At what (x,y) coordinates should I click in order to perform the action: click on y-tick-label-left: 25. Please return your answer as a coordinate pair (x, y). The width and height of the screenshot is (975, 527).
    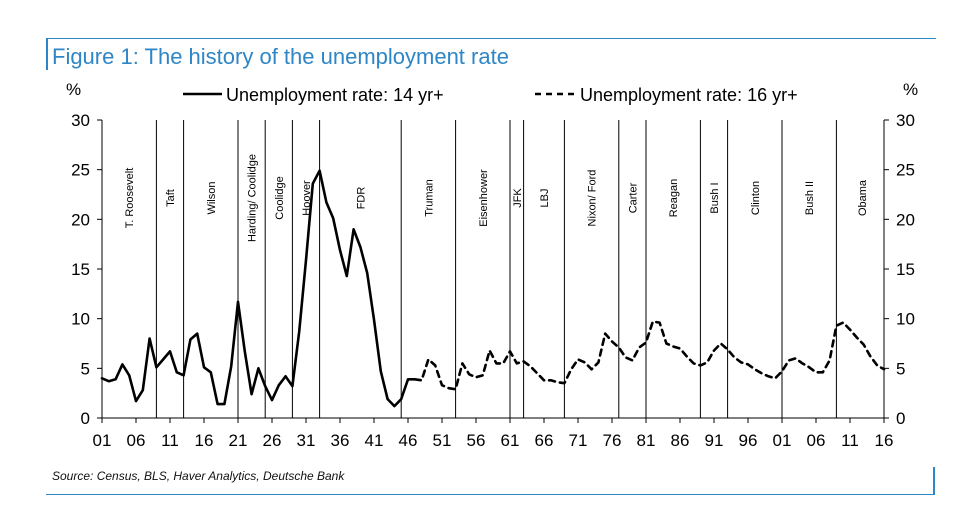
    Looking at the image, I should click on (80, 170).